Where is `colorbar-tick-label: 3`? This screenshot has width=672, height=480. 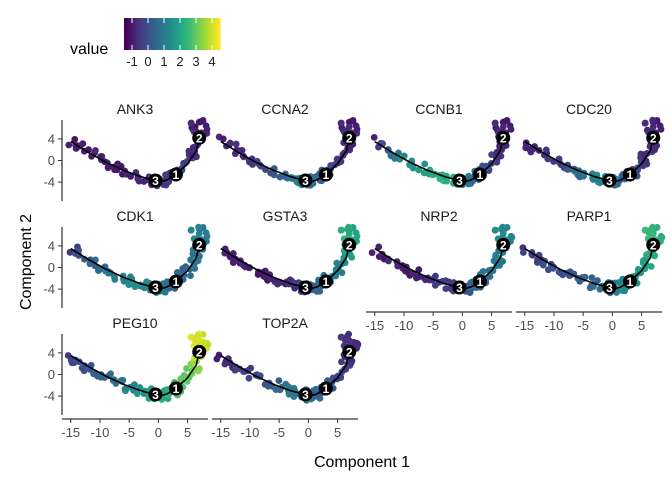 colorbar-tick-label: 3 is located at coordinates (195, 61).